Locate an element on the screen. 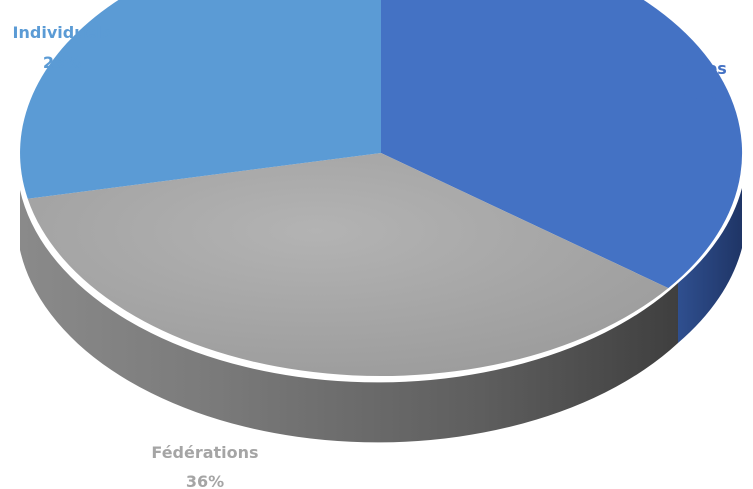  label-clubs-value: 35% is located at coordinates (702, 98).